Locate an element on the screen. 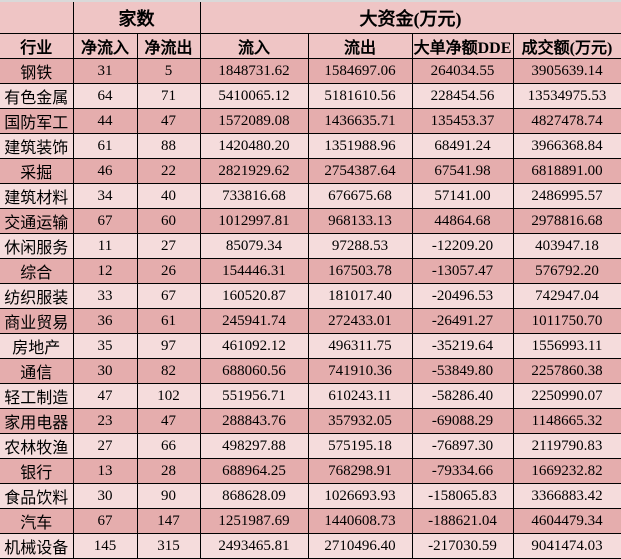 This screenshot has height=559, width=621. value-cell: 44864.68 is located at coordinates (462, 221).